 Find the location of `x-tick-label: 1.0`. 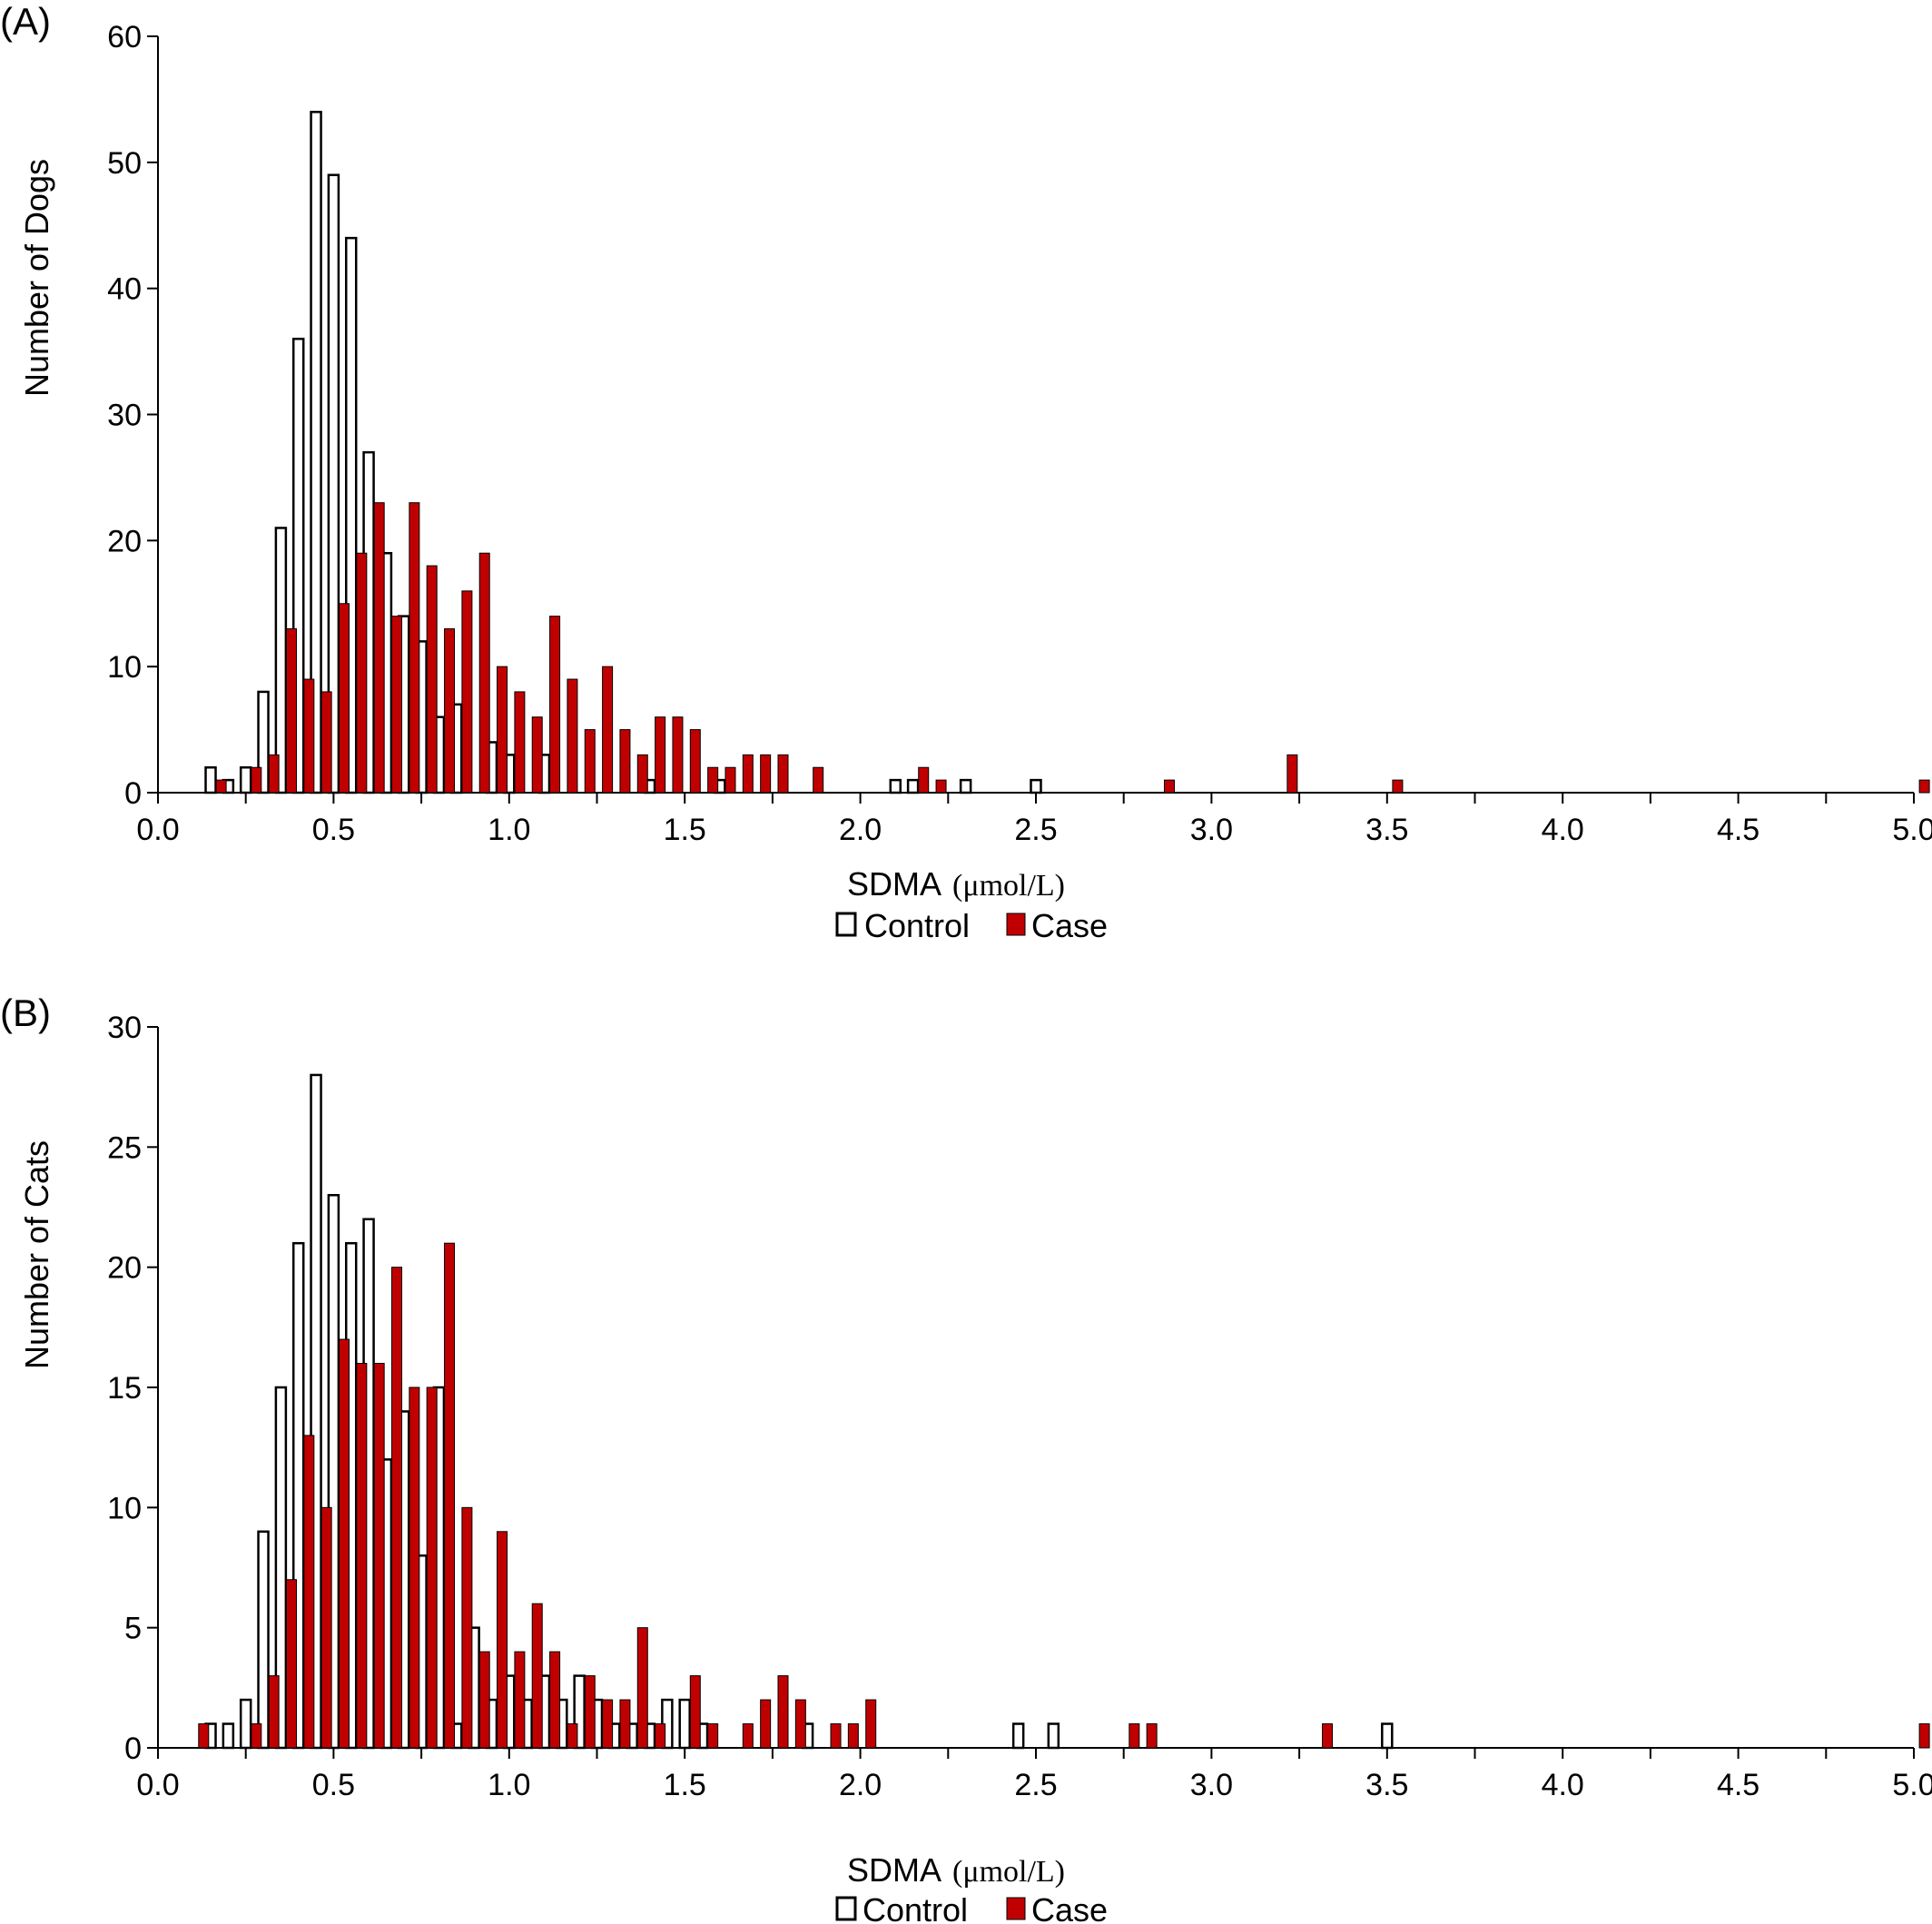

x-tick-label: 1.0 is located at coordinates (509, 1785).